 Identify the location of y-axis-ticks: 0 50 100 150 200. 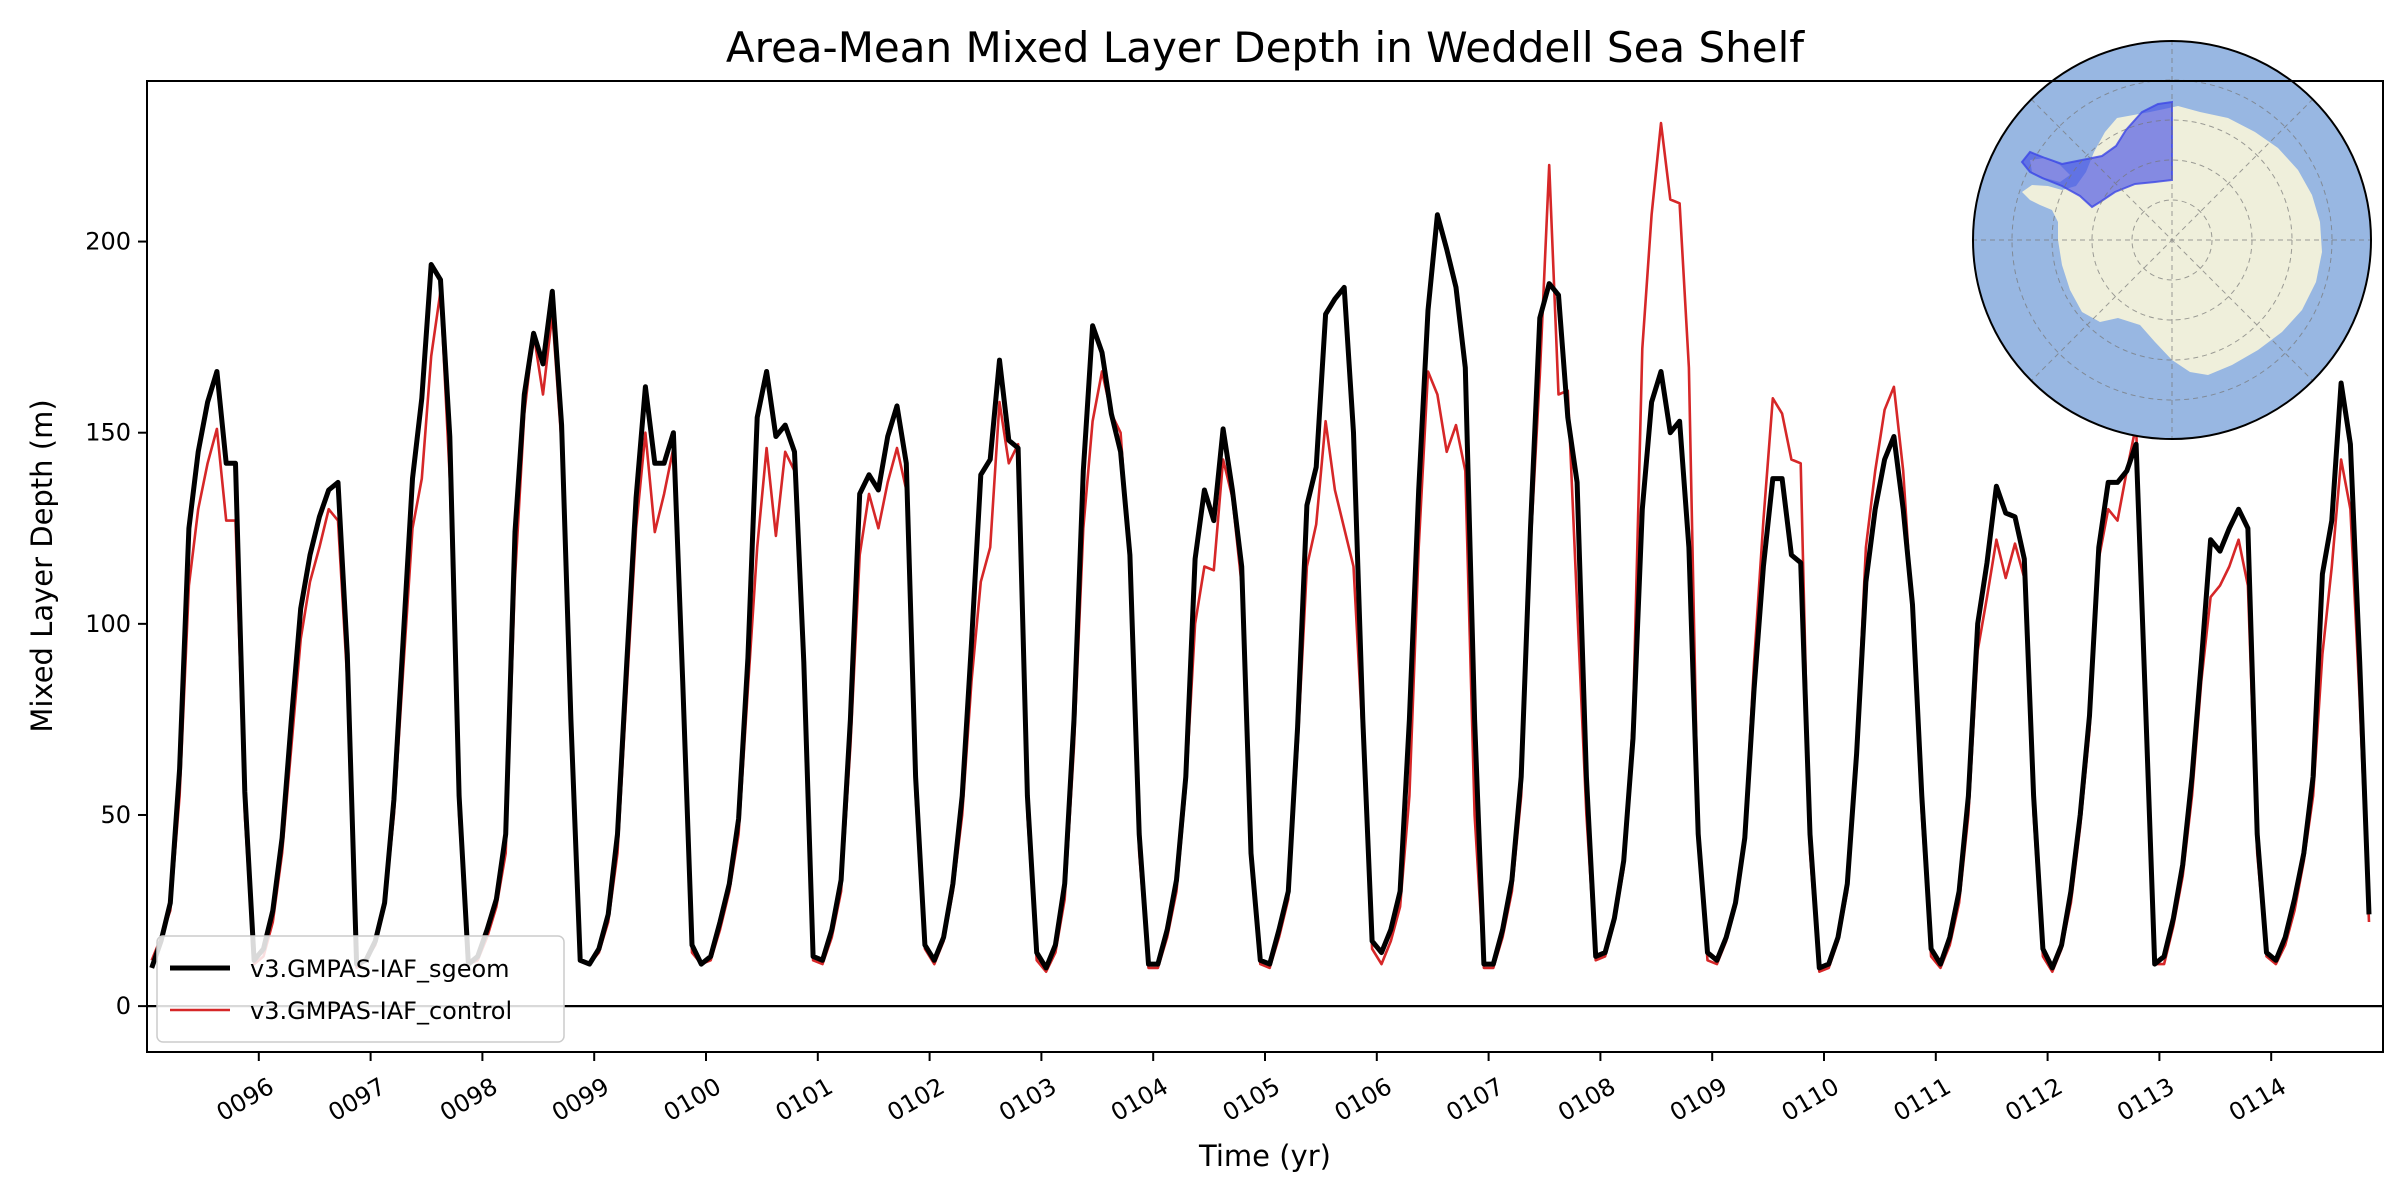
(116, 624).